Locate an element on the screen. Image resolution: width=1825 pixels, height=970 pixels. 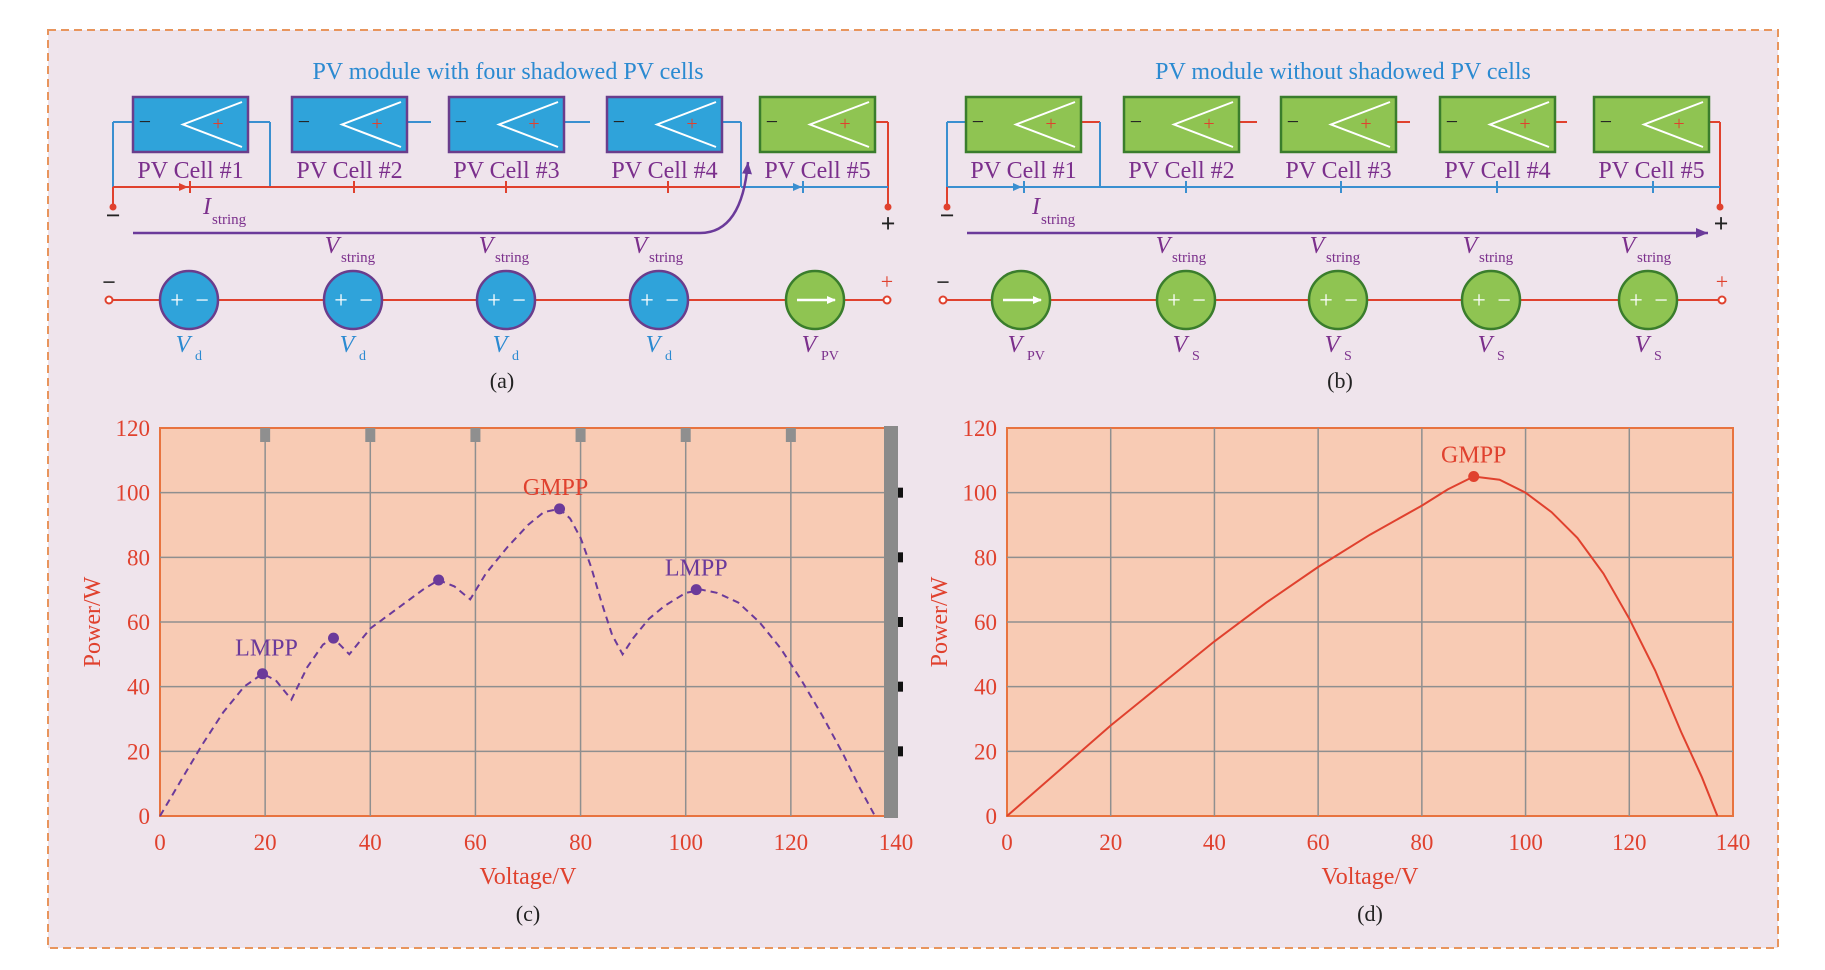
panel-a-caption: (a) is located at coordinates (502, 380).